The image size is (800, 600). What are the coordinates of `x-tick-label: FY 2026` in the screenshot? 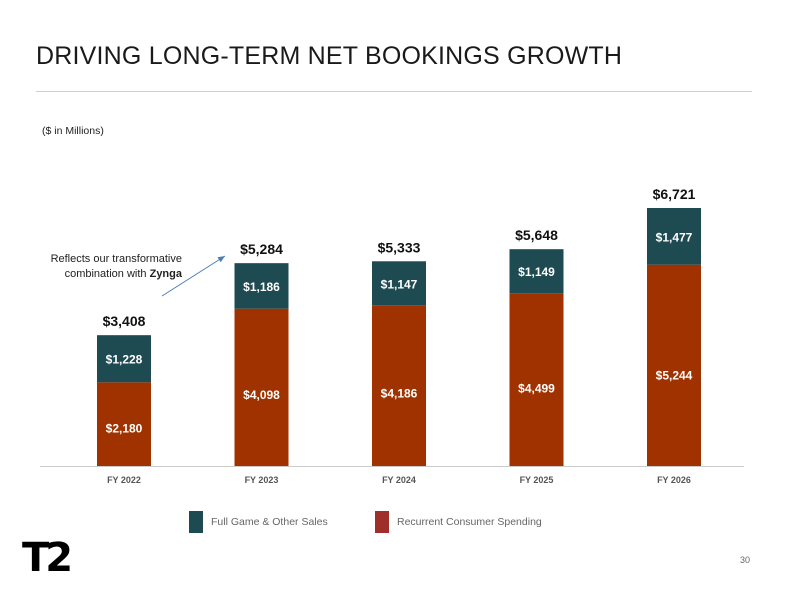 It's located at (674, 480).